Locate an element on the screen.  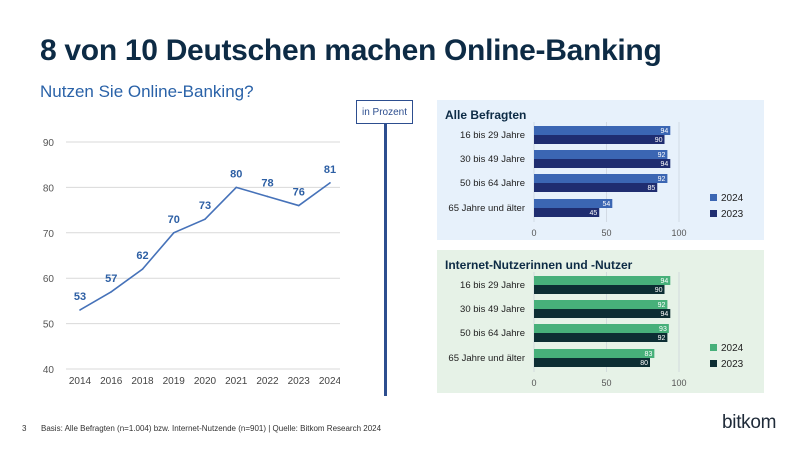
data-label: 45 is located at coordinates (593, 213).